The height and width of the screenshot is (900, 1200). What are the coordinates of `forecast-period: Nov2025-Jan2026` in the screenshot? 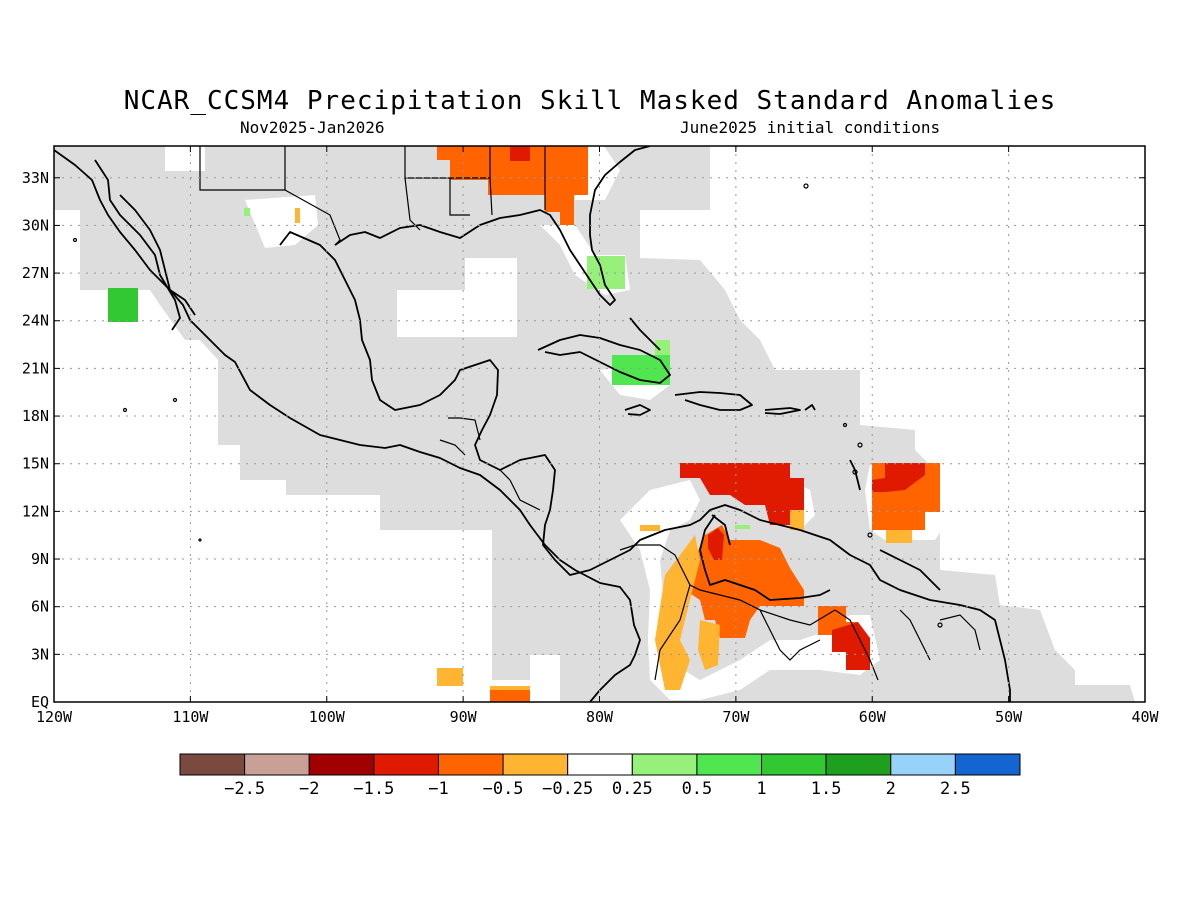 It's located at (312, 127).